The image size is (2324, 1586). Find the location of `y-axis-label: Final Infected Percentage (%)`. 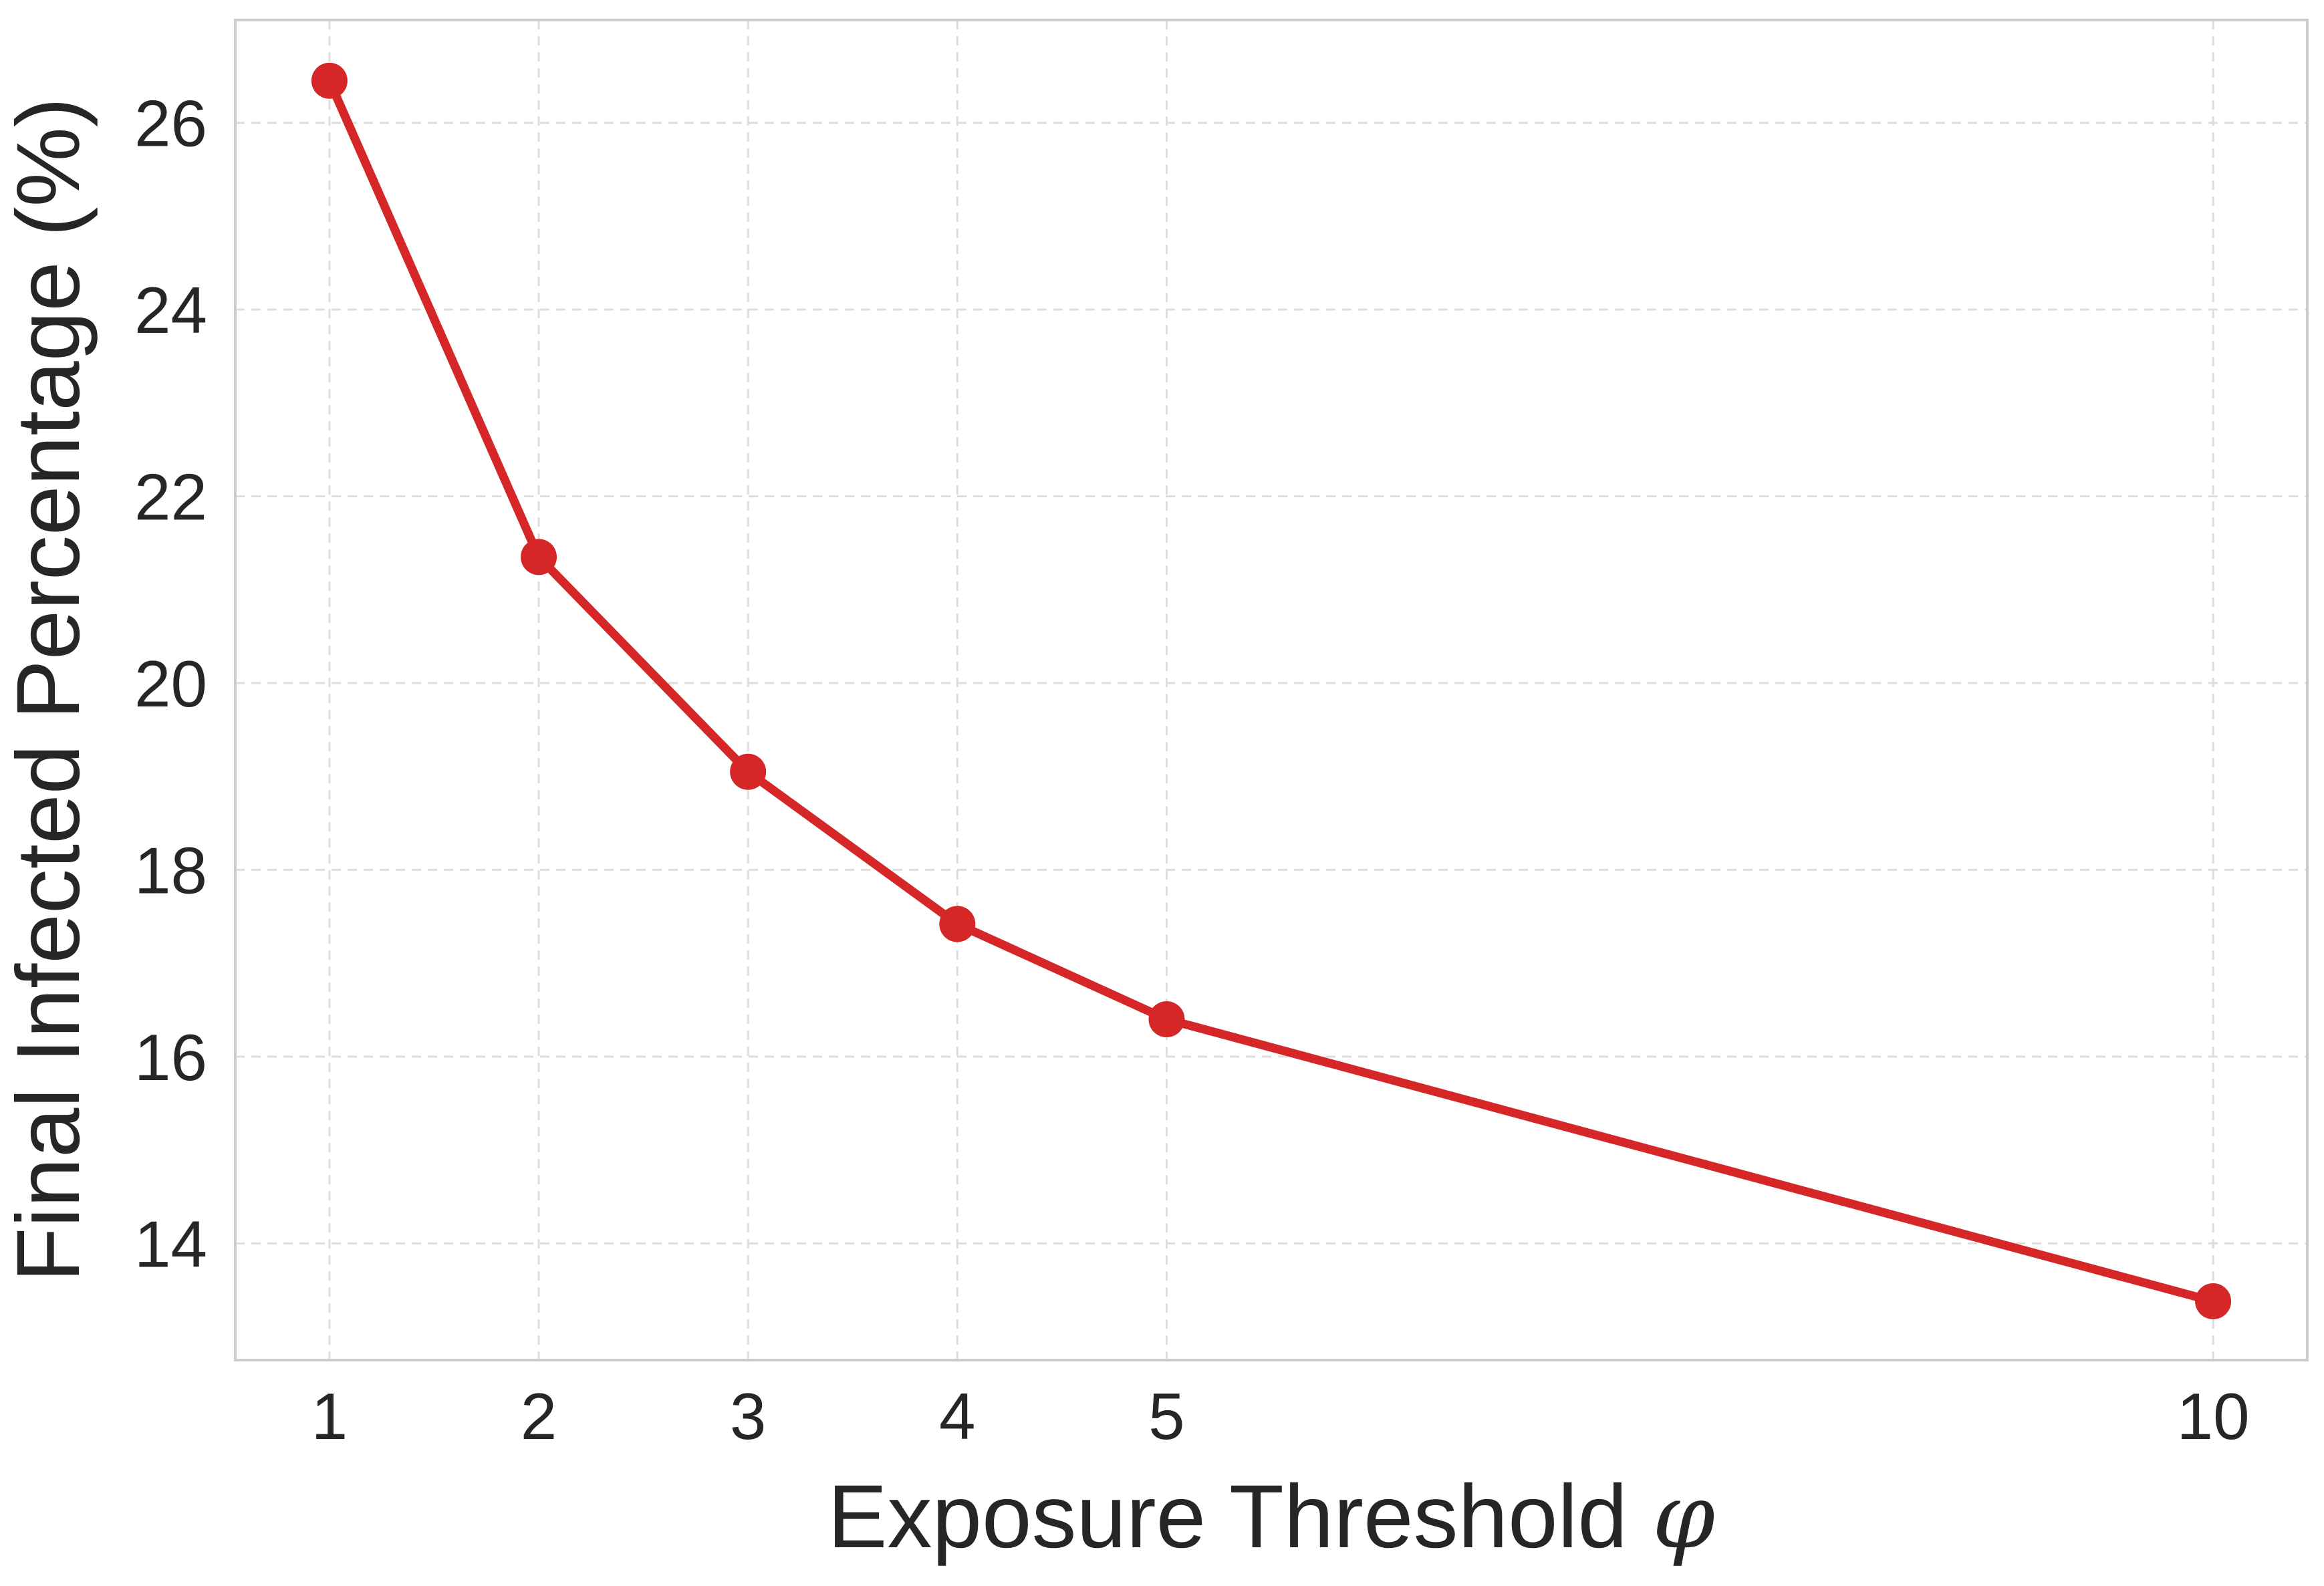

y-axis-label: Final Infected Percentage (%) is located at coordinates (49, 690).